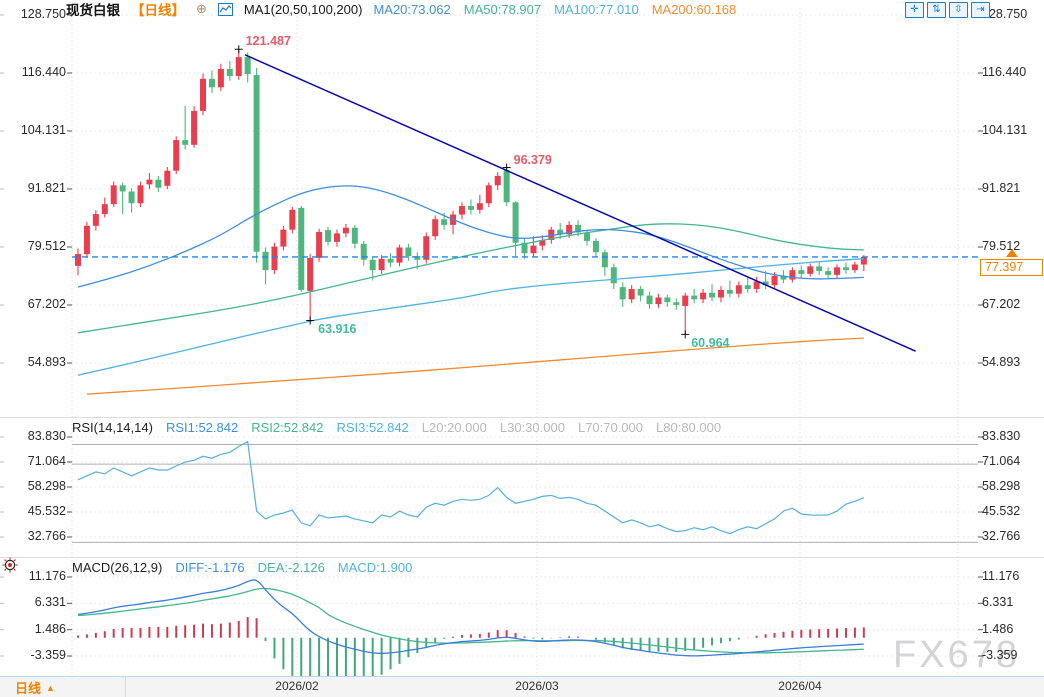 The image size is (1044, 697). Describe the element at coordinates (10, 567) in the screenshot. I see `sun-icon` at that location.